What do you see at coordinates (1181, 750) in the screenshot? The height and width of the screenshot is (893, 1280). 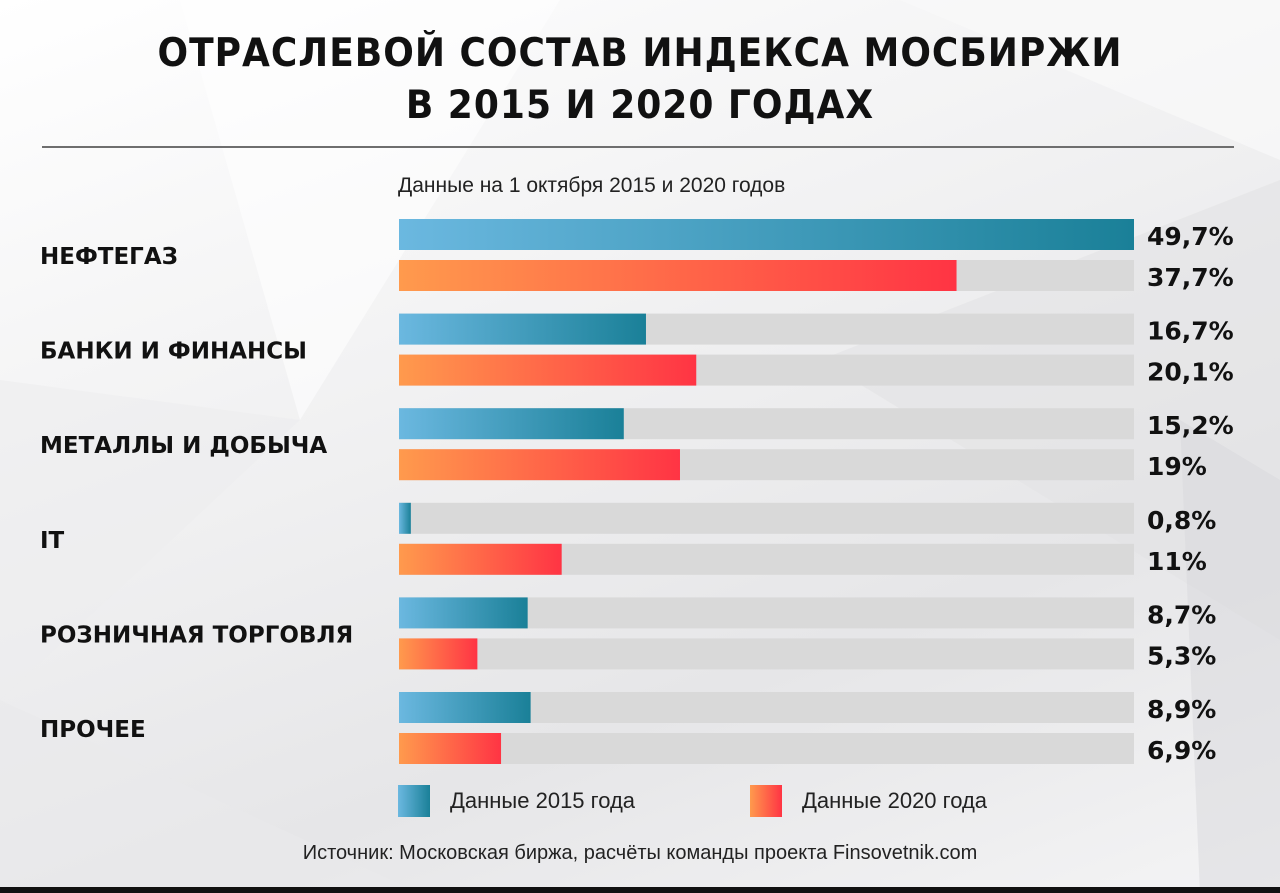 I see `value-label-2020: 6,9%` at bounding box center [1181, 750].